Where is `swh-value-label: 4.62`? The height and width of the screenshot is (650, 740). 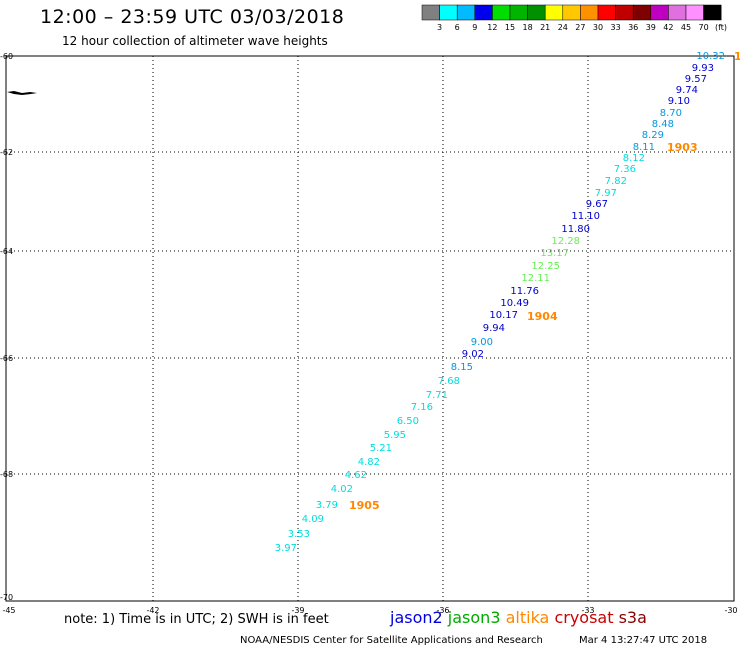 swh-value-label: 4.62 is located at coordinates (356, 475).